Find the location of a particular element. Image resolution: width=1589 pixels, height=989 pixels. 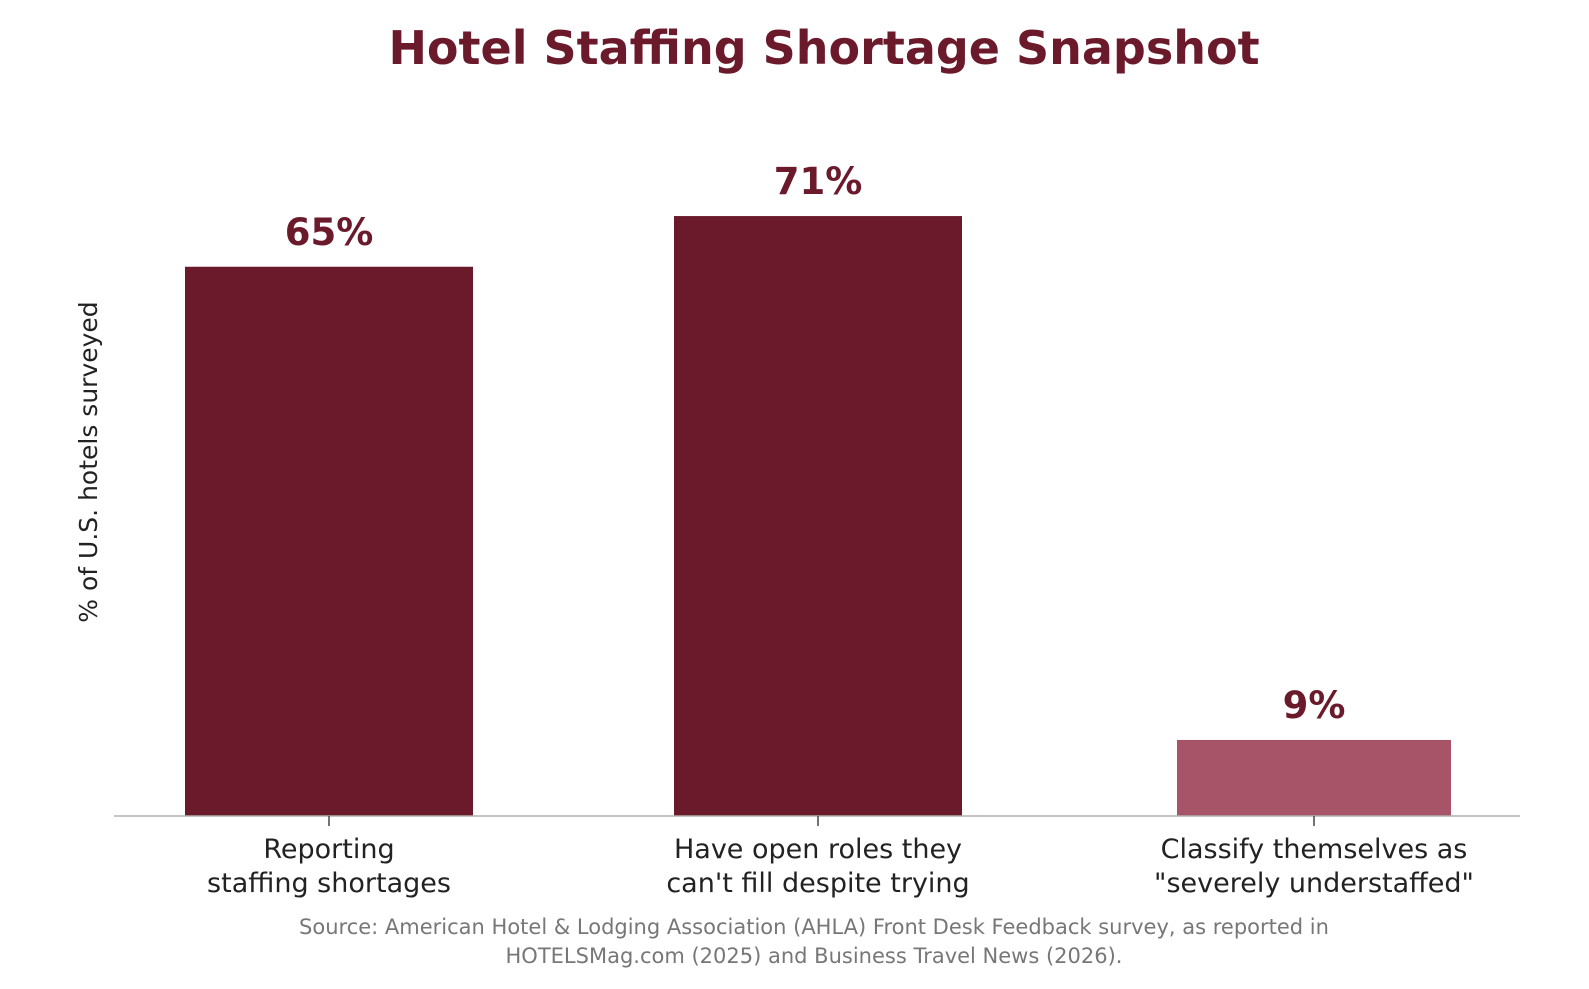

chart-title: Hotel Staffing Shortage Snapshot is located at coordinates (823, 48).